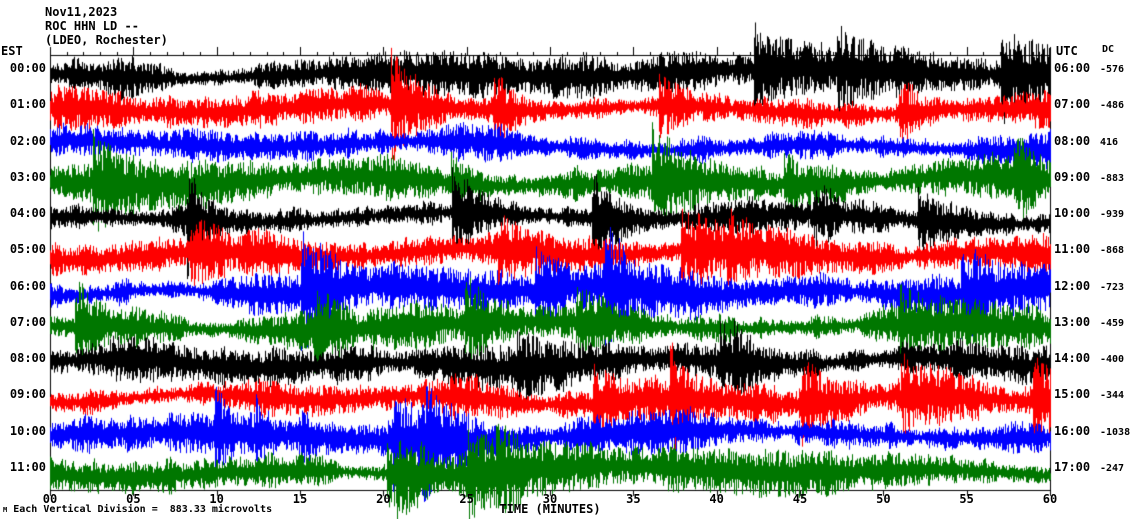 This screenshot has height=519, width=1130. What do you see at coordinates (1115, 432) in the screenshot?
I see `dc-label: -1038` at bounding box center [1115, 432].